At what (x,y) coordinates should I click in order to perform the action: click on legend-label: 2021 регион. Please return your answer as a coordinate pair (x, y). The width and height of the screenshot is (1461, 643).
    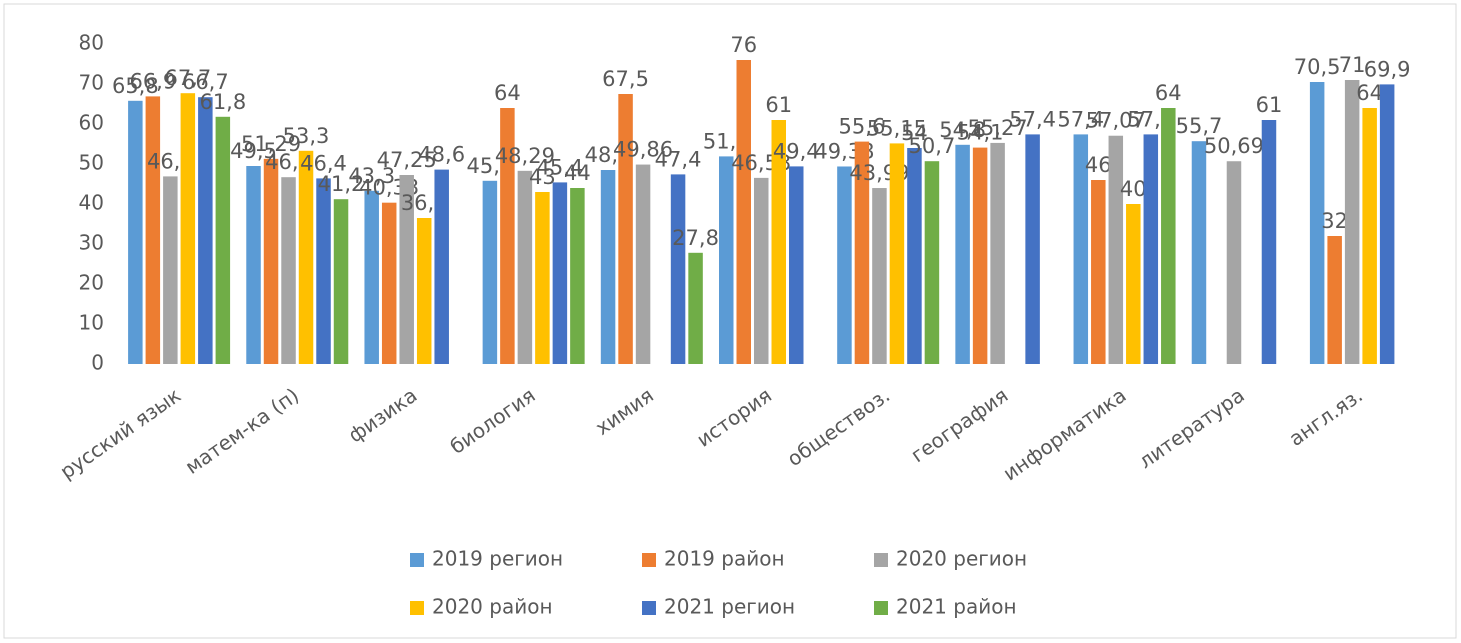
    Looking at the image, I should click on (729, 607).